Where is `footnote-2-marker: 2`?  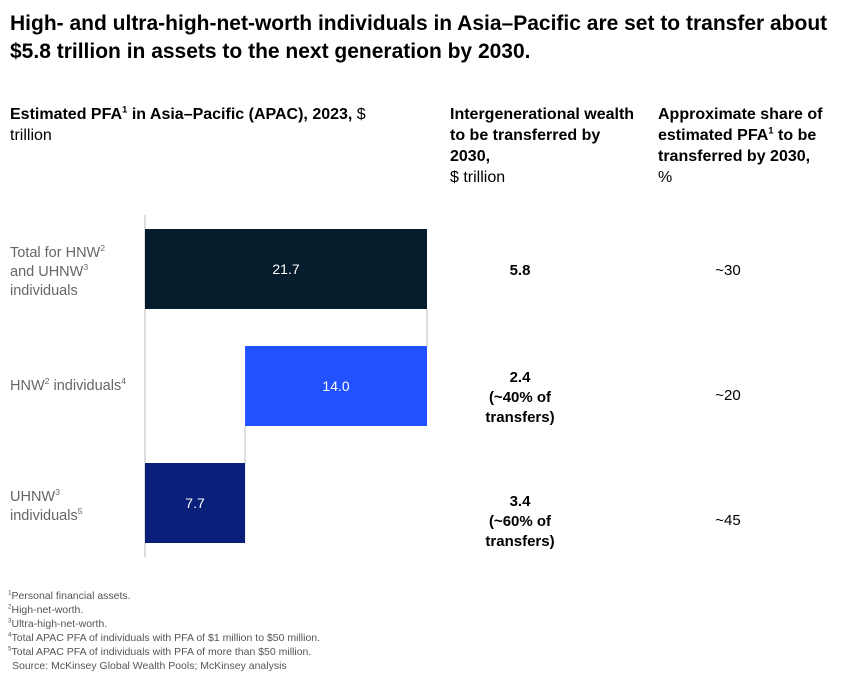 footnote-2-marker: 2 is located at coordinates (10, 607).